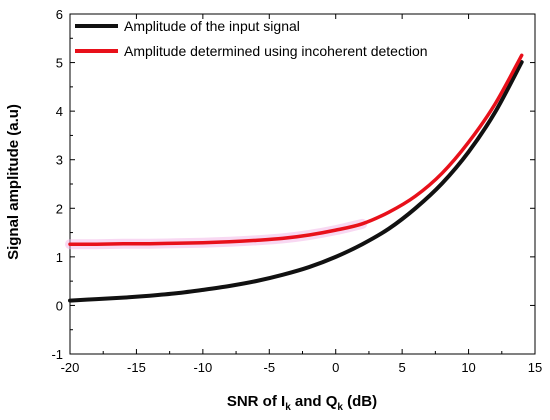 The image size is (550, 420). Describe the element at coordinates (59, 160) in the screenshot. I see `y-tick-label: 3` at that location.